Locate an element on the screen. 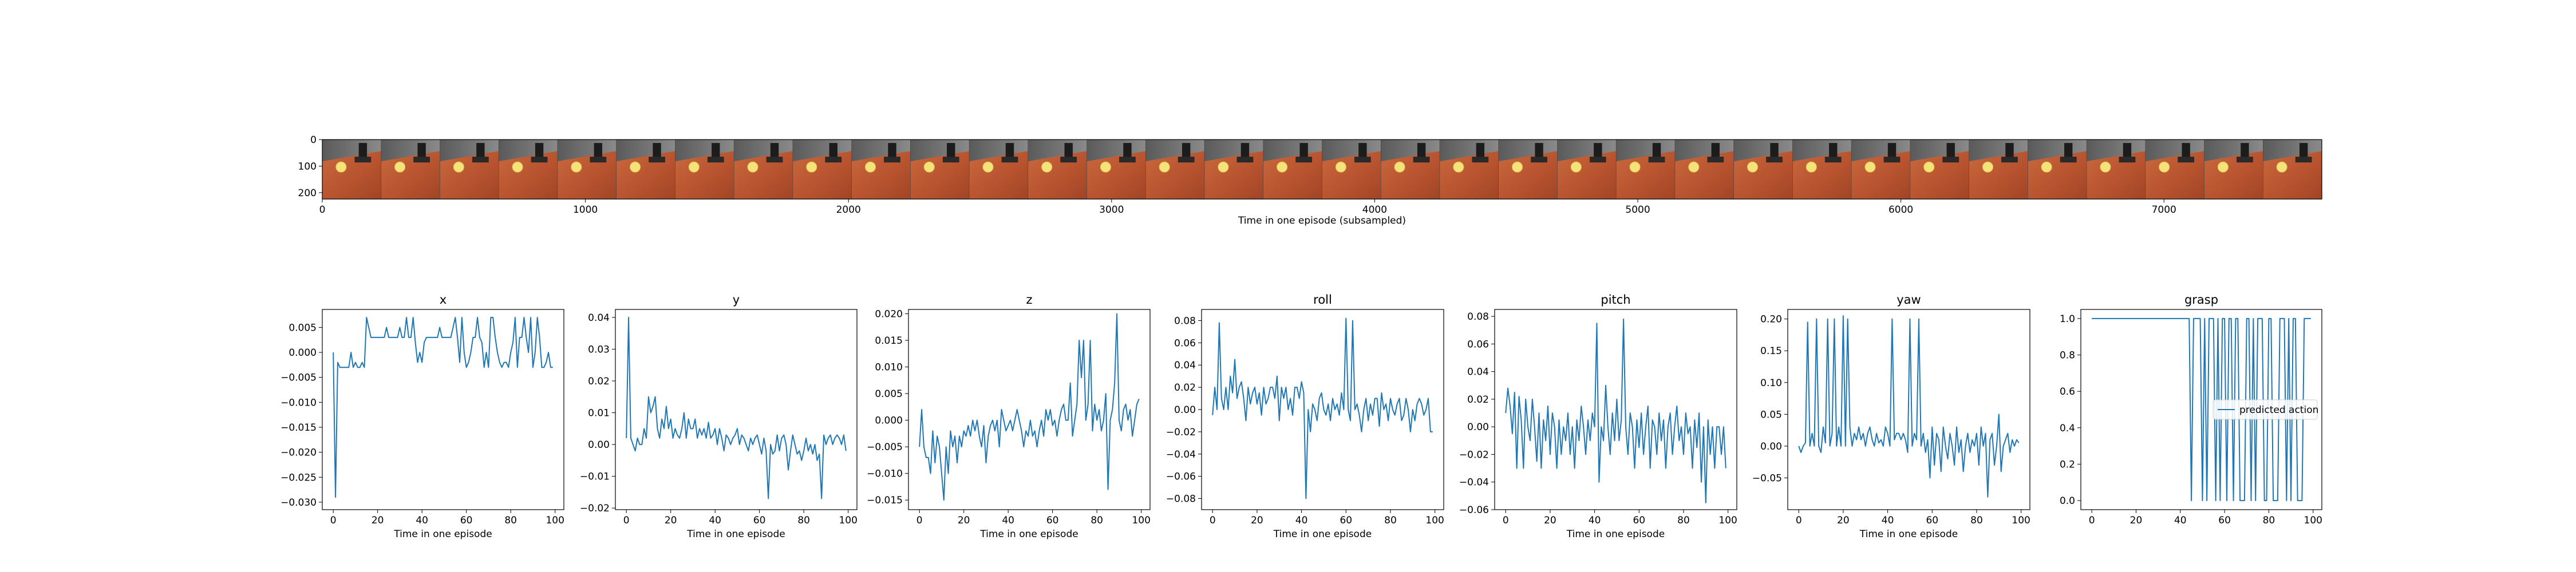  ytick-label: 0.015 is located at coordinates (889, 341).